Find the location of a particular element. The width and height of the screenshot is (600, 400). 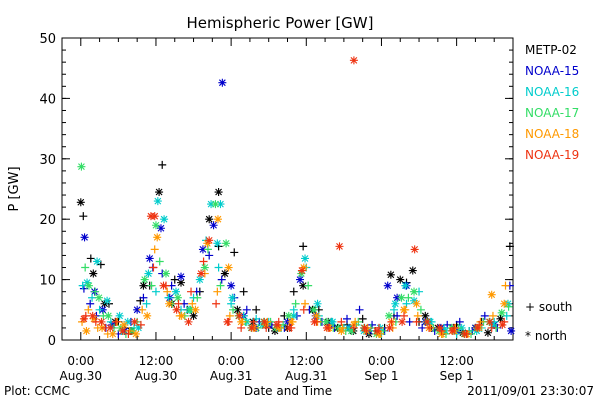

y-tick-label: 20 is located at coordinates (47, 220).